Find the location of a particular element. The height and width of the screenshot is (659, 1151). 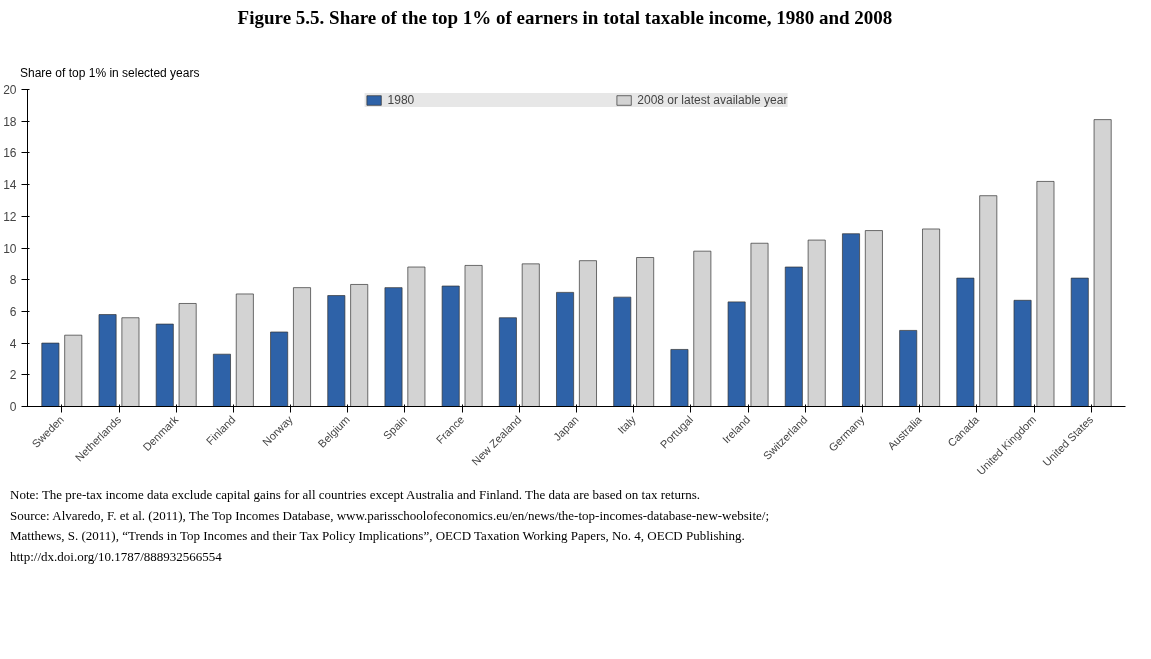

y-tick-label: 14 is located at coordinates (10, 185).